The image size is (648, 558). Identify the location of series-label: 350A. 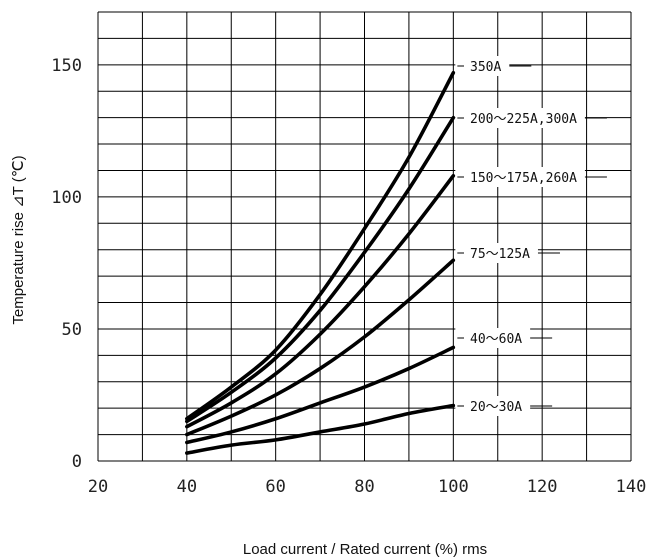
(485, 67).